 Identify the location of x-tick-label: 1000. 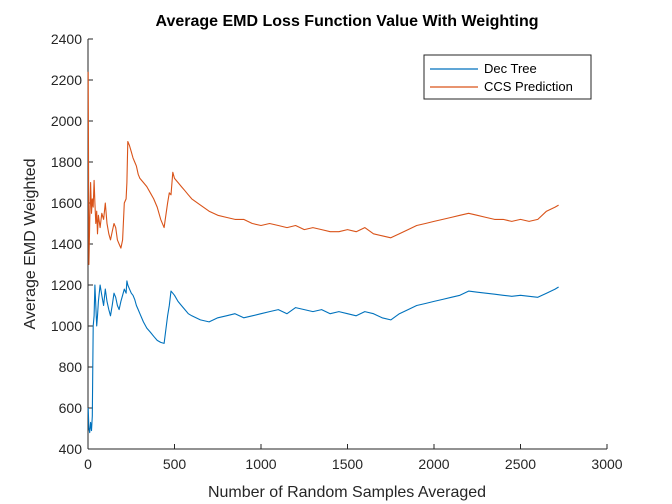
(260, 464).